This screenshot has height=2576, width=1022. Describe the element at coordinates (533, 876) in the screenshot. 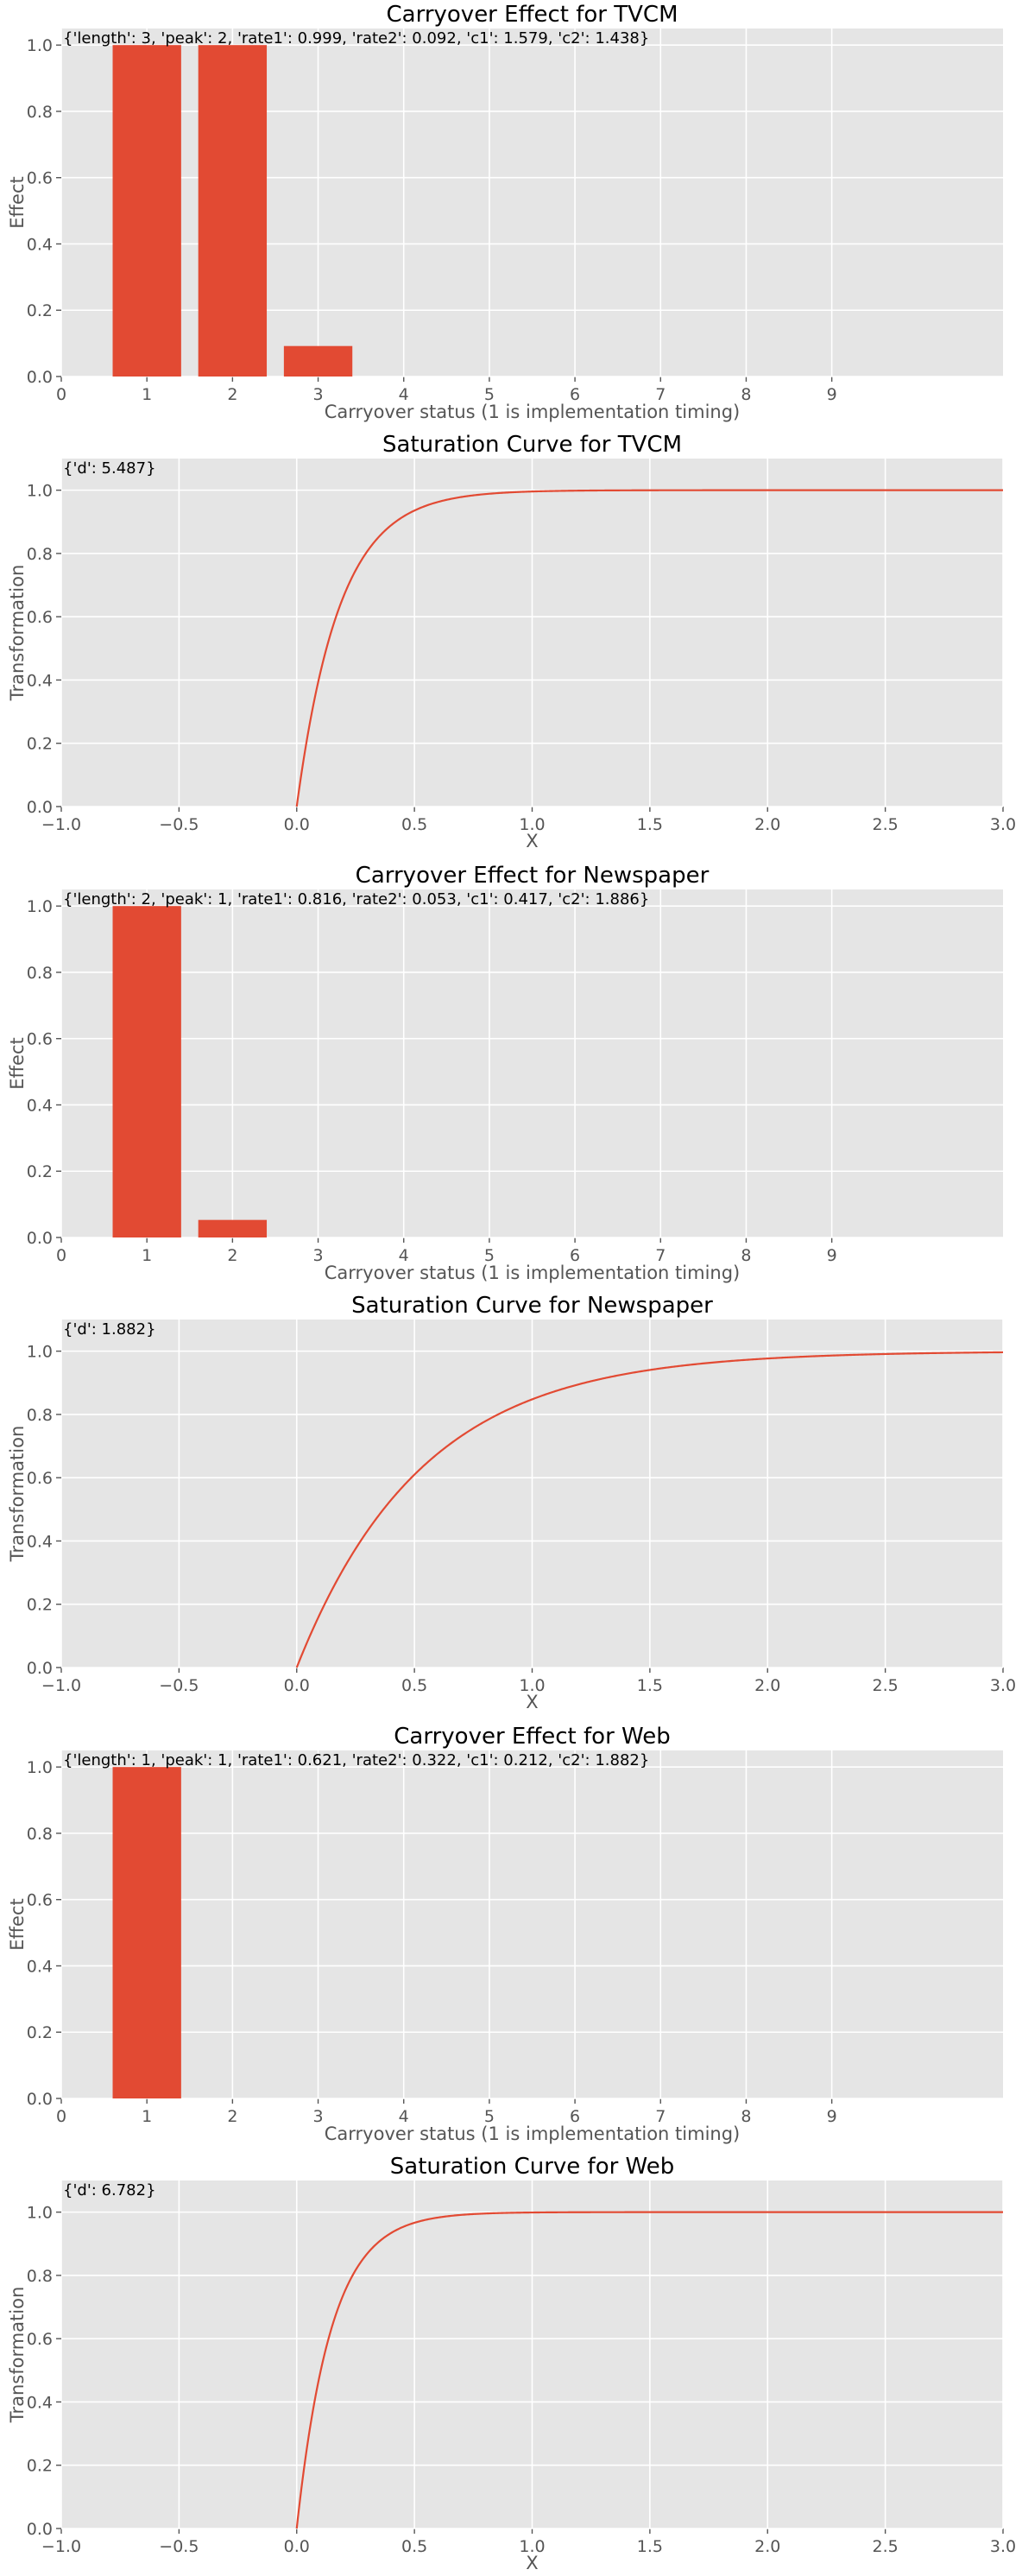

I see `chart-title: Carryover Effect for Newspaper` at that location.